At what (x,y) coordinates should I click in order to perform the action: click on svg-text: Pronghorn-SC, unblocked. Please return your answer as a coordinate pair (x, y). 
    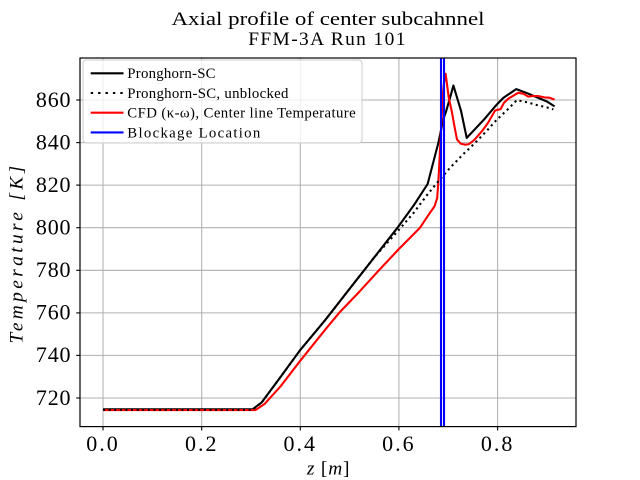
    Looking at the image, I should click on (208, 94).